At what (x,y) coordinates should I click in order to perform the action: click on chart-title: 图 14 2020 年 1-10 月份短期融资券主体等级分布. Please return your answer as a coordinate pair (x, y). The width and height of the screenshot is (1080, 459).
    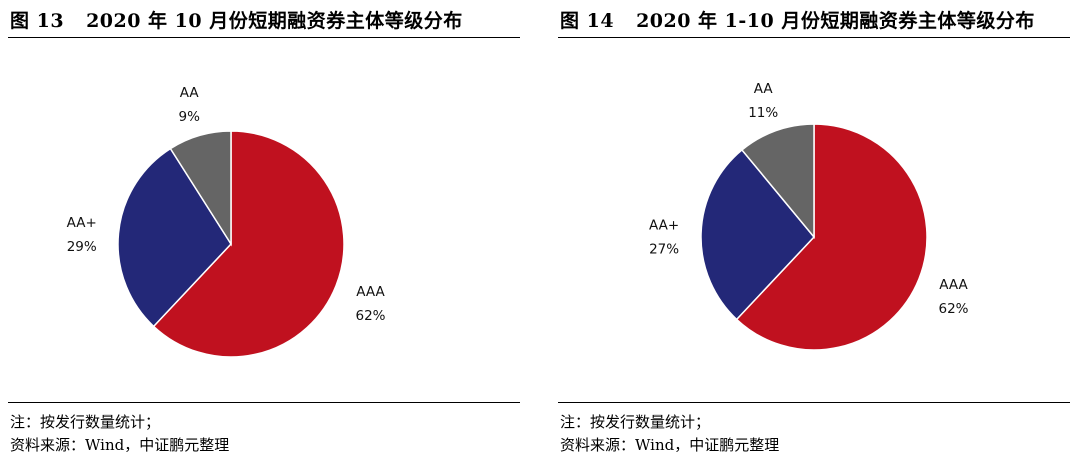
    Looking at the image, I should click on (797, 19).